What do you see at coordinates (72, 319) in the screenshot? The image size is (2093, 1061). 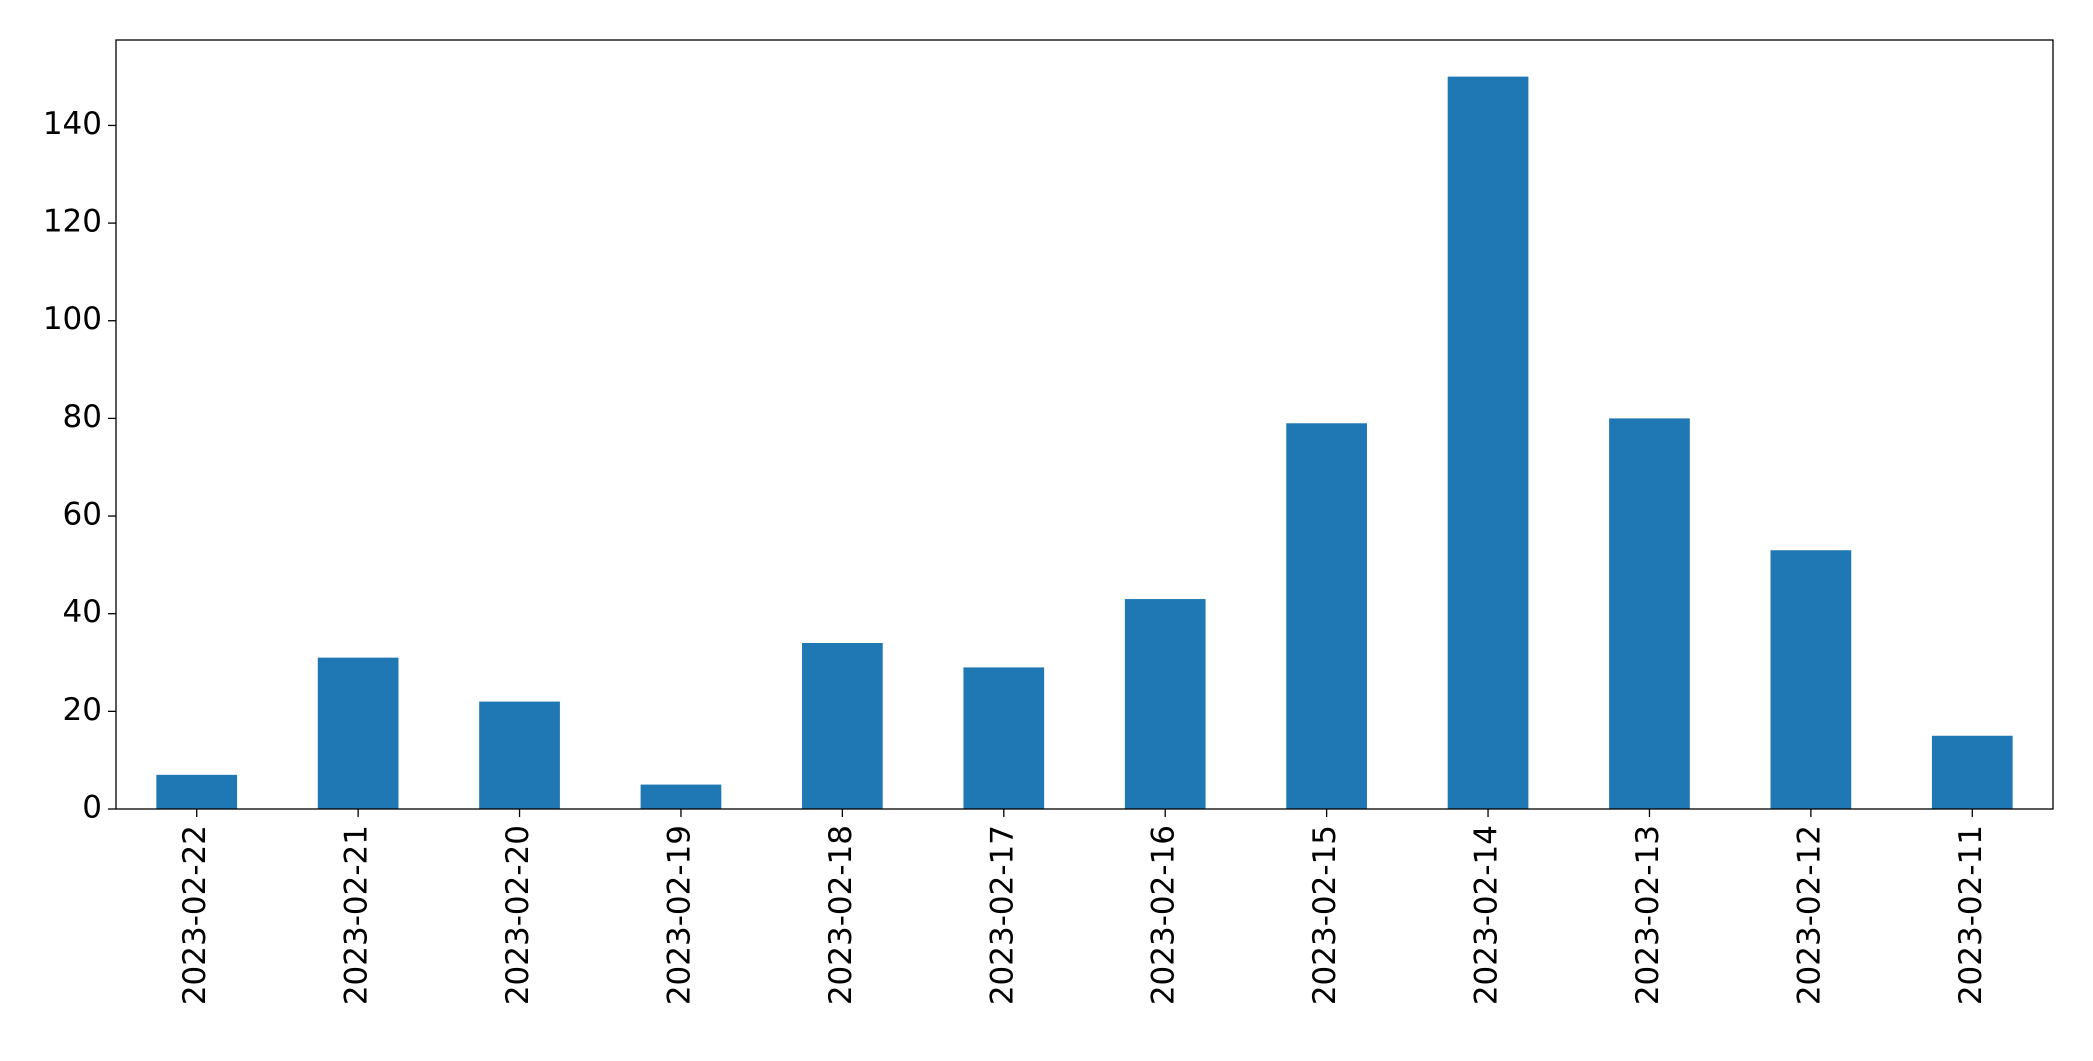 I see `y-tick-label: 100` at bounding box center [72, 319].